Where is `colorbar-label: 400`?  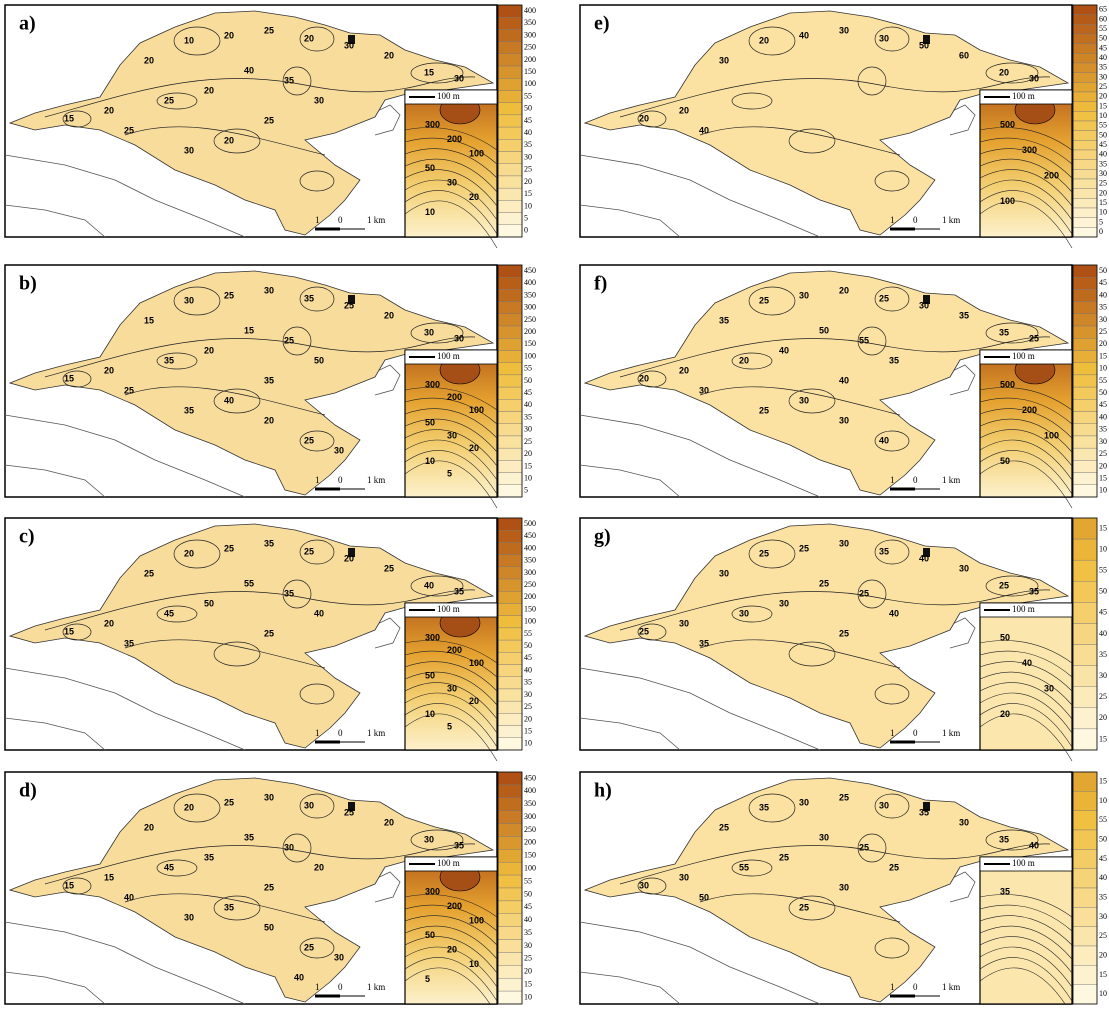
colorbar-label: 400 is located at coordinates (530, 10).